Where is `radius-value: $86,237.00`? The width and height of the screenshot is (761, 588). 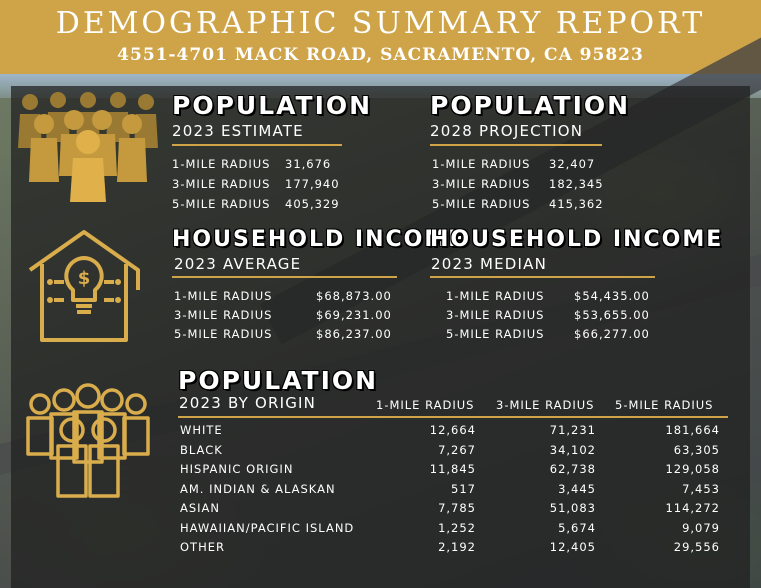 radius-value: $86,237.00 is located at coordinates (354, 334).